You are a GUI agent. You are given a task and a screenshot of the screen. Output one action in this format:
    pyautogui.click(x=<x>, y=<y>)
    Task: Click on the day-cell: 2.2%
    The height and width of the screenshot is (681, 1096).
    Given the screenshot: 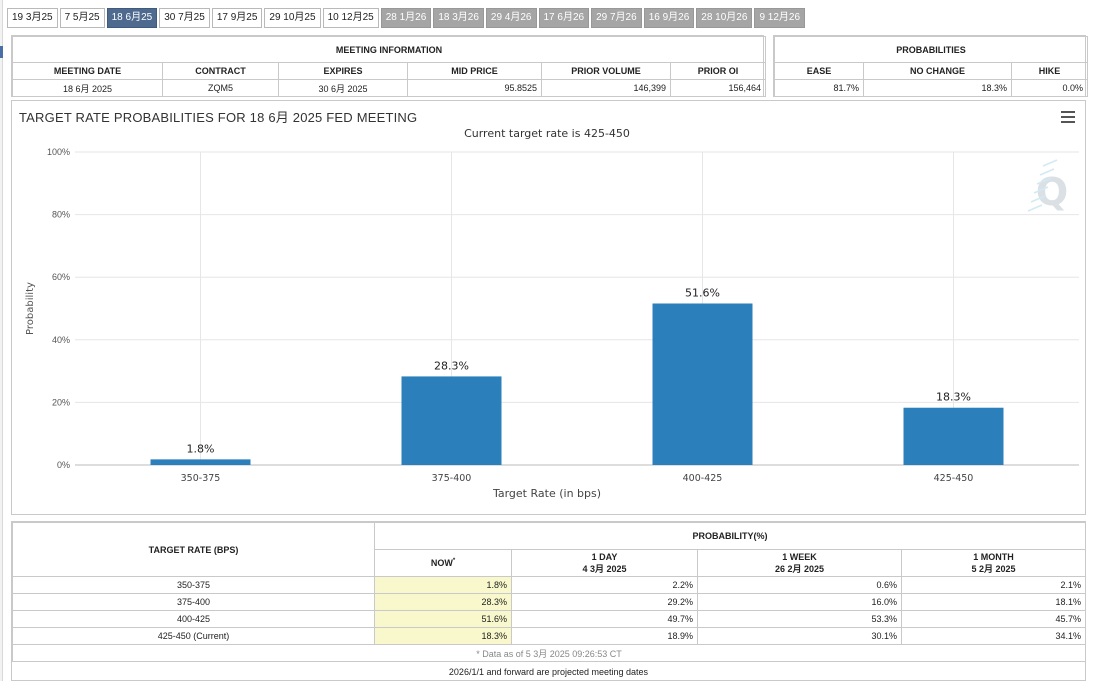 What is the action you would take?
    pyautogui.click(x=604, y=585)
    